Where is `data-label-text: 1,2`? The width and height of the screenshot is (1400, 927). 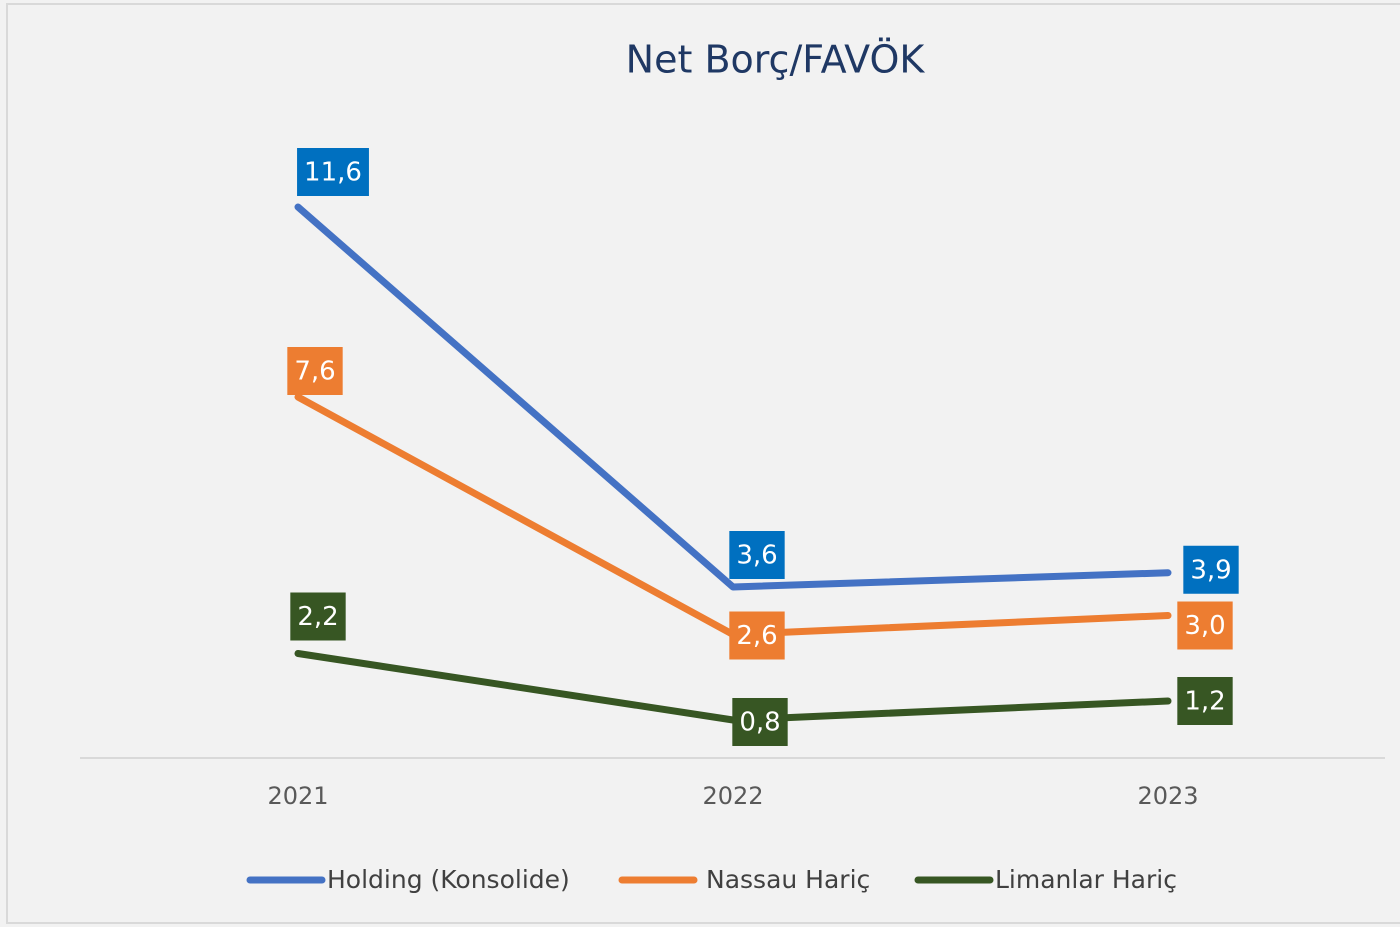
data-label-text: 1,2 is located at coordinates (1204, 702).